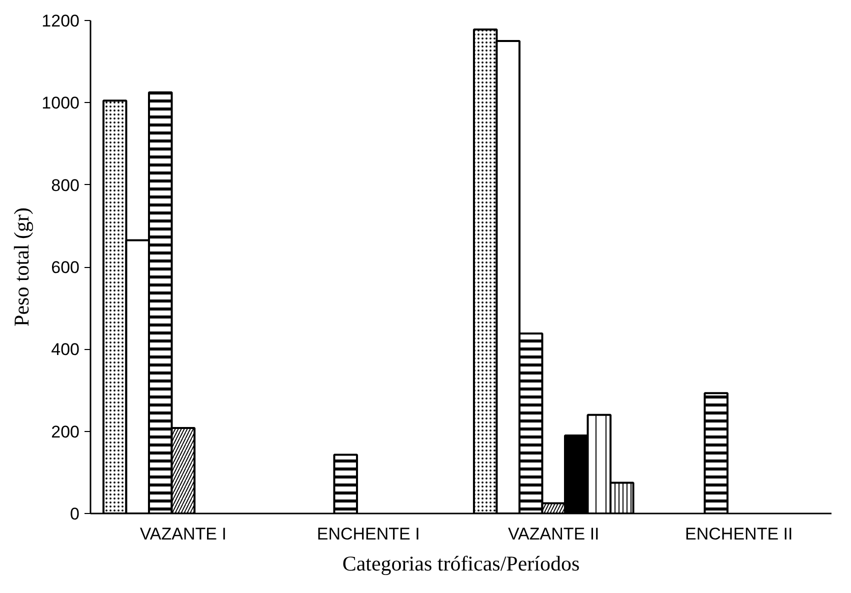 The height and width of the screenshot is (593, 851). I want to click on y-tick-label: 400, so click(65, 350).